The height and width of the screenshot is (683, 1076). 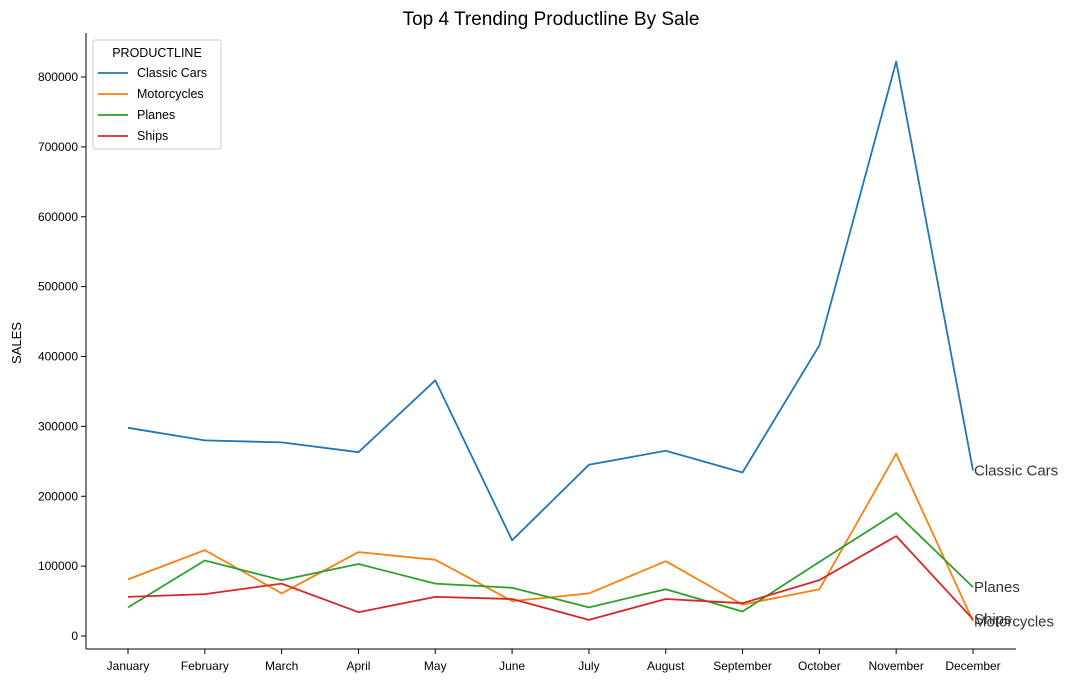 What do you see at coordinates (128, 666) in the screenshot?
I see `x-tick-label: January` at bounding box center [128, 666].